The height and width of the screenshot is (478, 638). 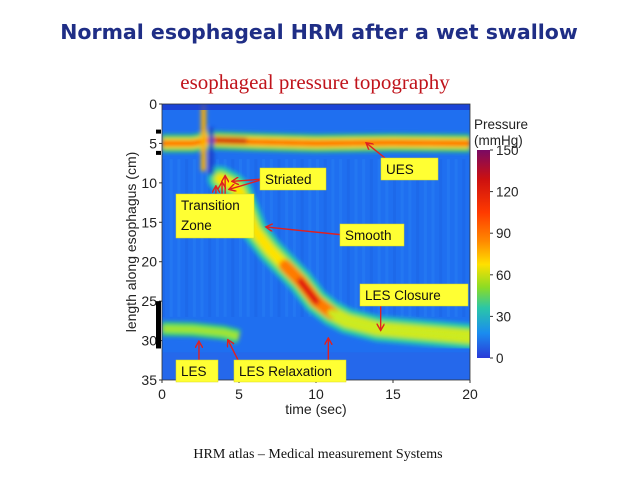 I want to click on caption-text: HRM atlas – Medical measurement Systems, so click(x=318, y=454).